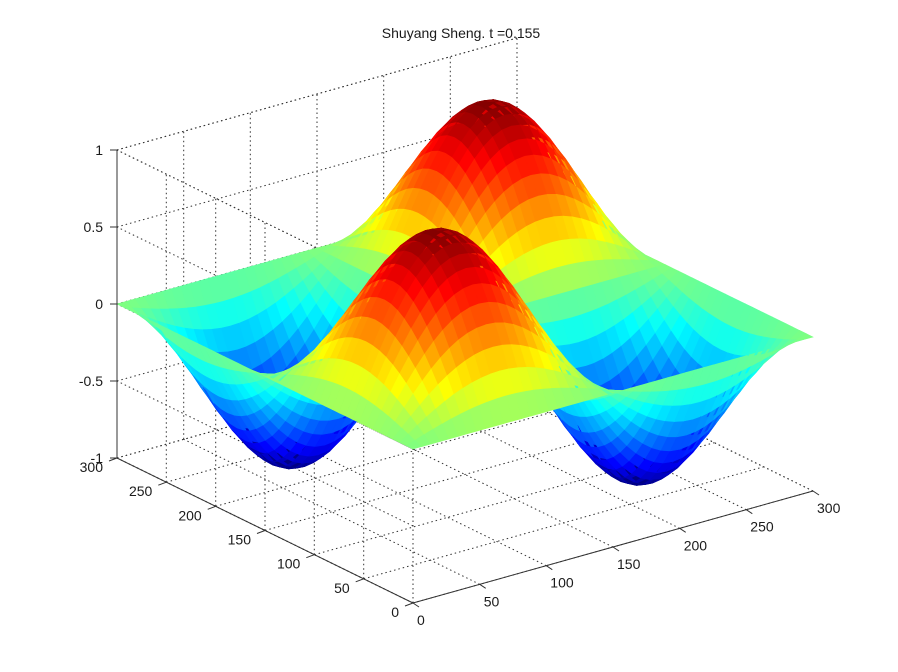 Image resolution: width=898 pixels, height=672 pixels. I want to click on x-tick-label: 300, so click(829, 508).